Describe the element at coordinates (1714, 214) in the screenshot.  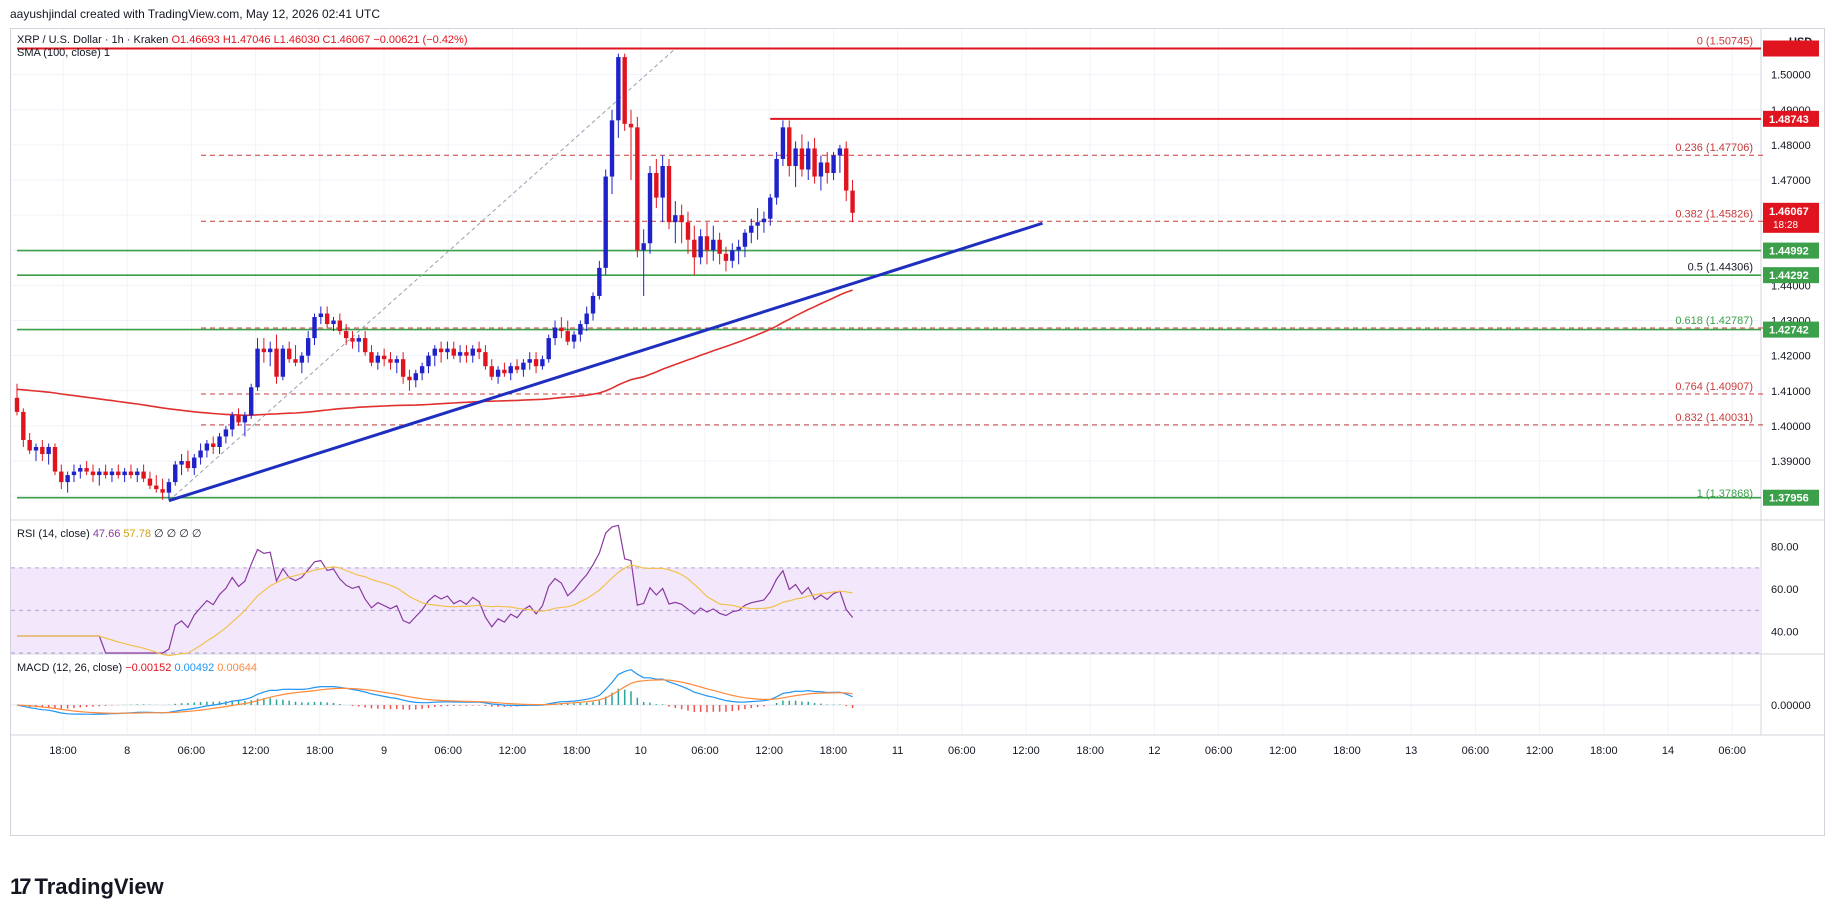
I see `fib-label: 0.382 (1.45826)` at that location.